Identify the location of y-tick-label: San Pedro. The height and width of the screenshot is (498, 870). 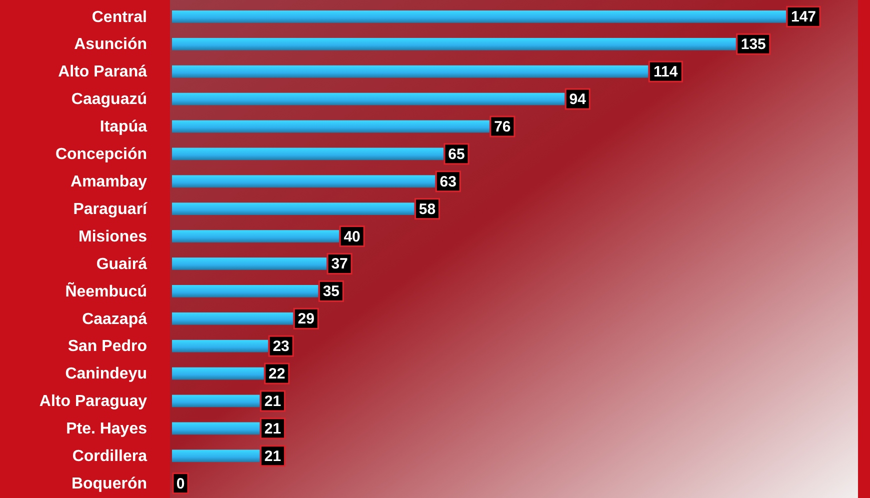
(108, 347).